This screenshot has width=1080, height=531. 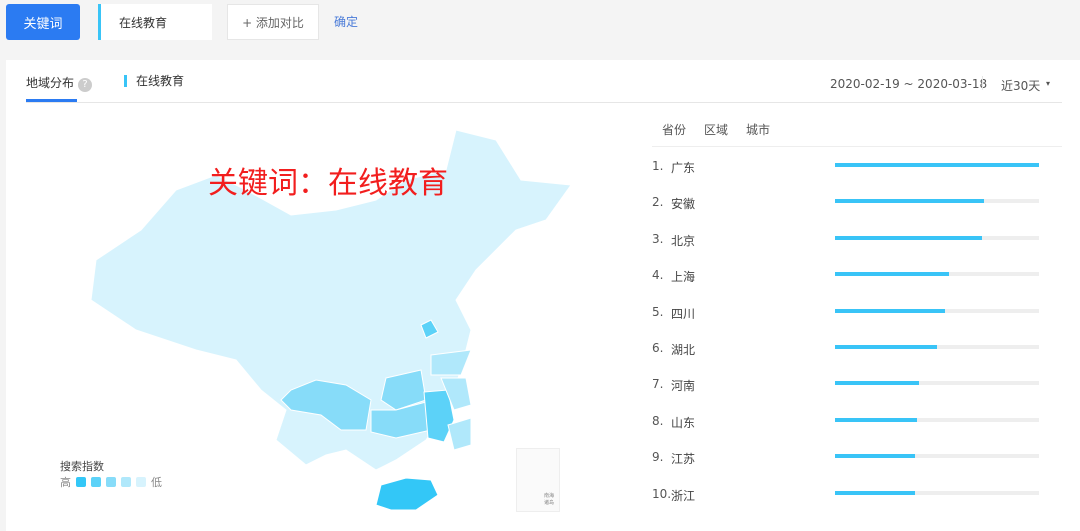 I want to click on region-subtabs: 省份 区域 城市, so click(x=716, y=129).